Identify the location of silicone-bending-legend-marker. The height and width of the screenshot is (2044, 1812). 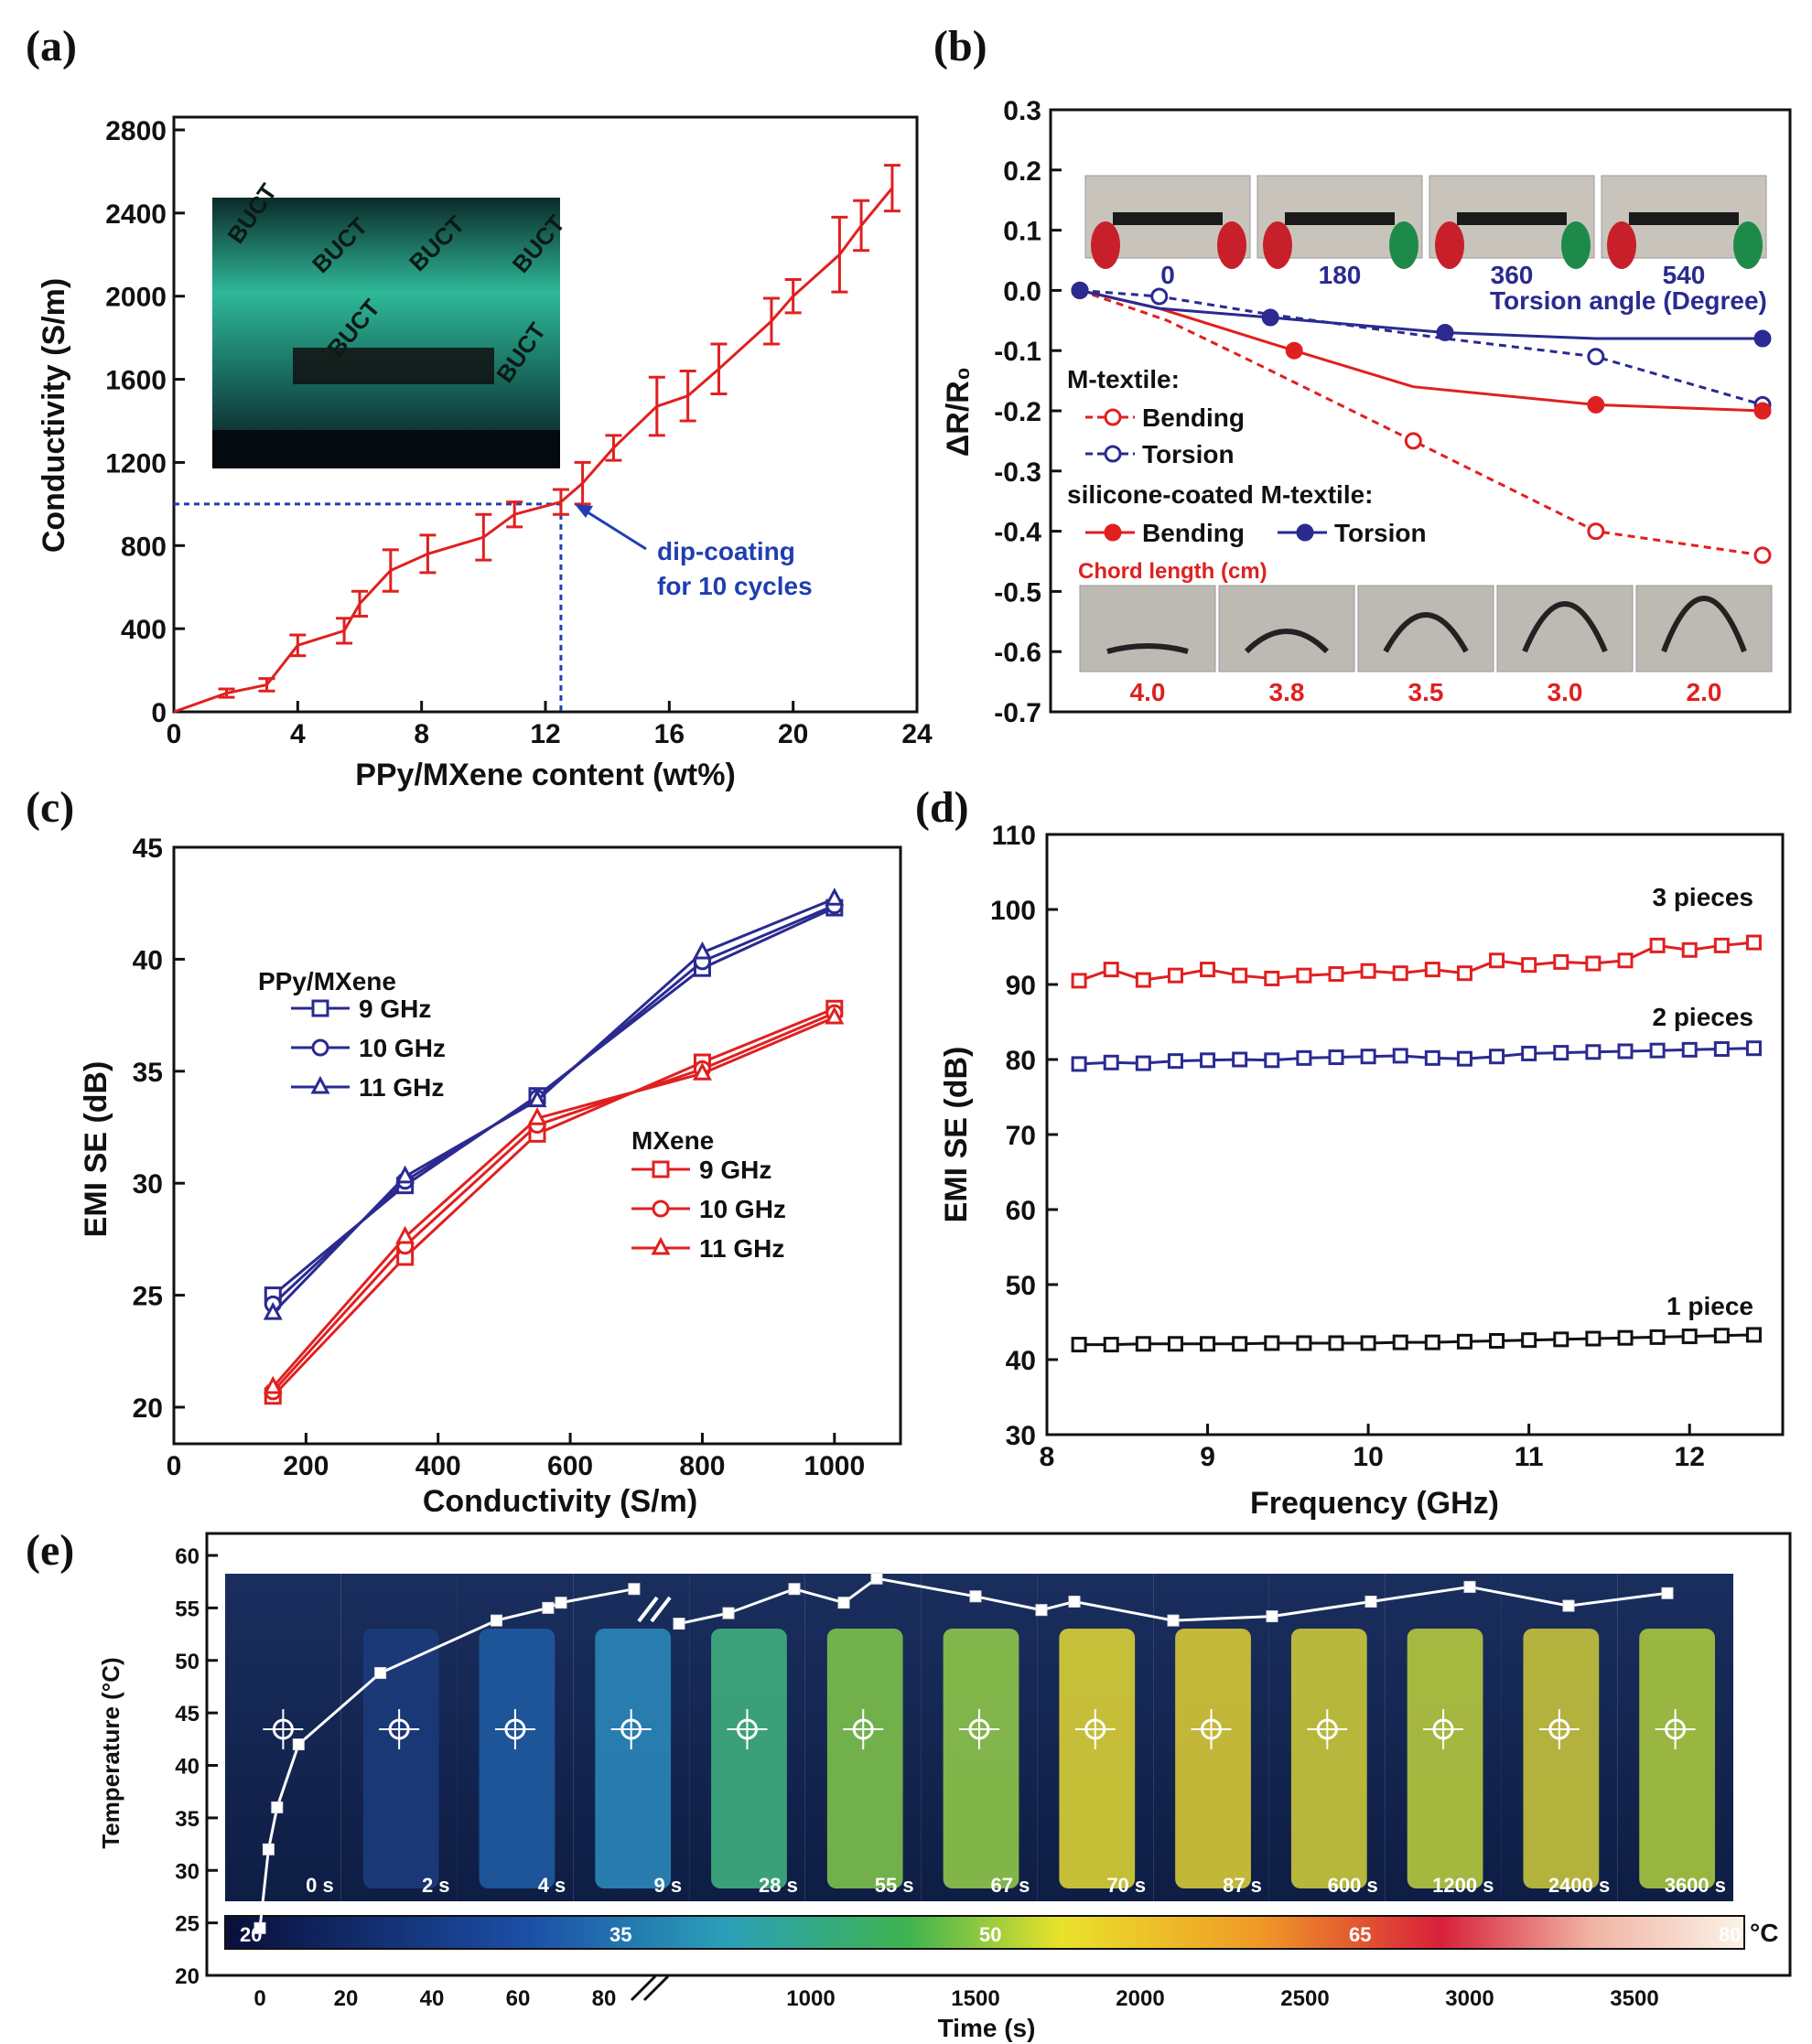
(1113, 532).